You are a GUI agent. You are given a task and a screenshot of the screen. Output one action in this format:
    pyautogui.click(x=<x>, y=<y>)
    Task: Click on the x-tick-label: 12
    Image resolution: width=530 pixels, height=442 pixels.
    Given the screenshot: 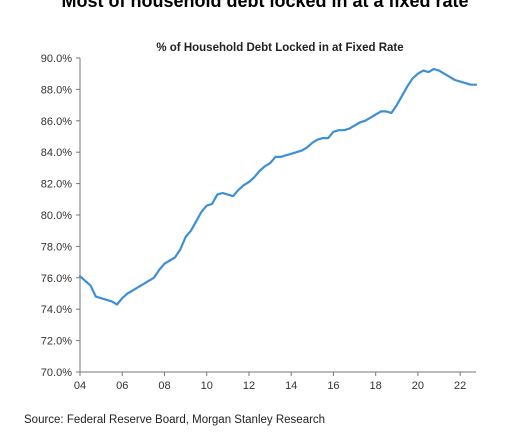 What is the action you would take?
    pyautogui.click(x=249, y=386)
    